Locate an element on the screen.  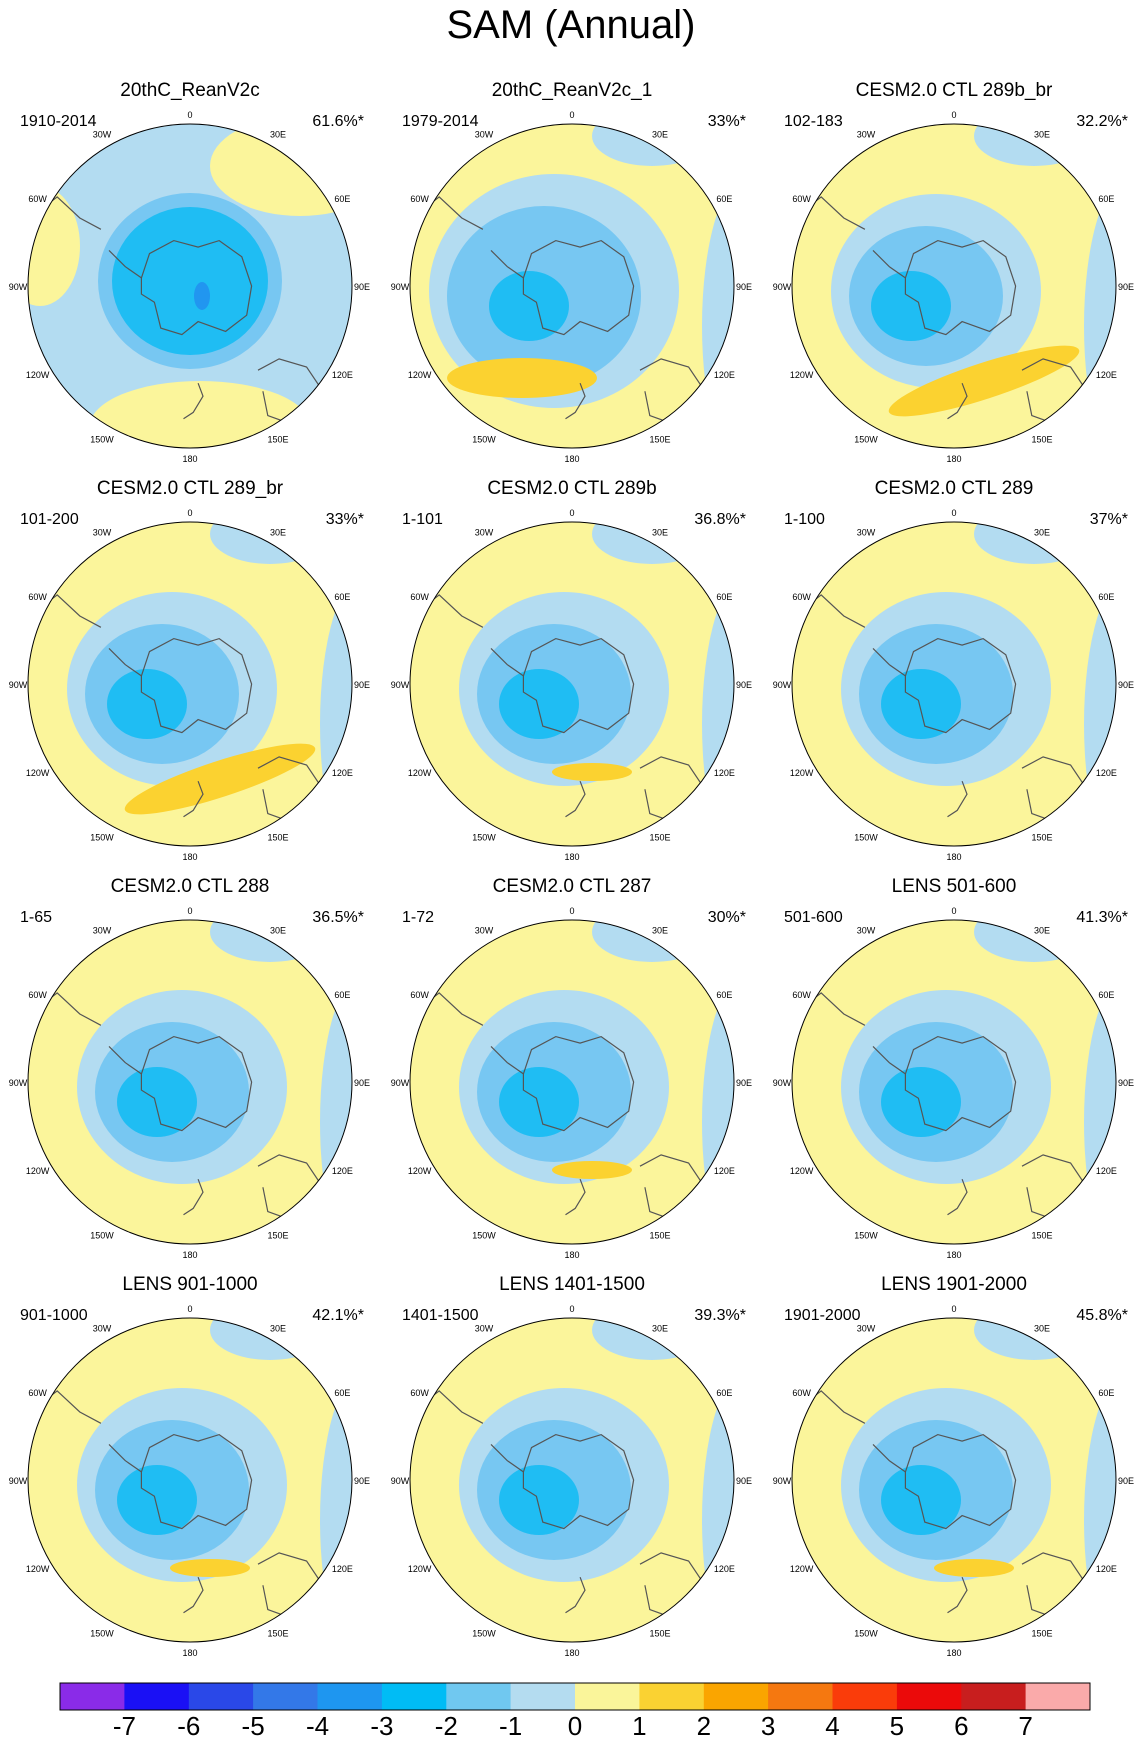
colorbar-label: 6 is located at coordinates (961, 1724).